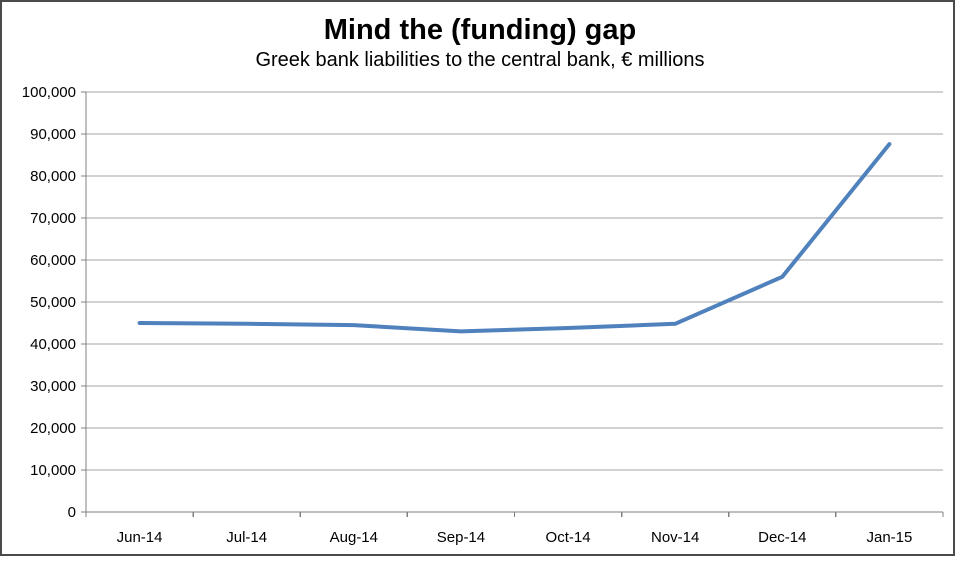  What do you see at coordinates (782, 537) in the screenshot?
I see `x-tick-label: Dec-14` at bounding box center [782, 537].